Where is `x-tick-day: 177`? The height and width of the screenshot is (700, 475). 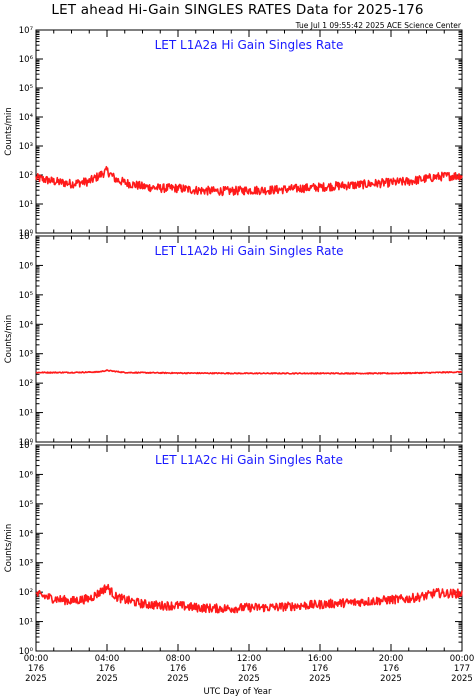
x-tick-day: 177 is located at coordinates (462, 669).